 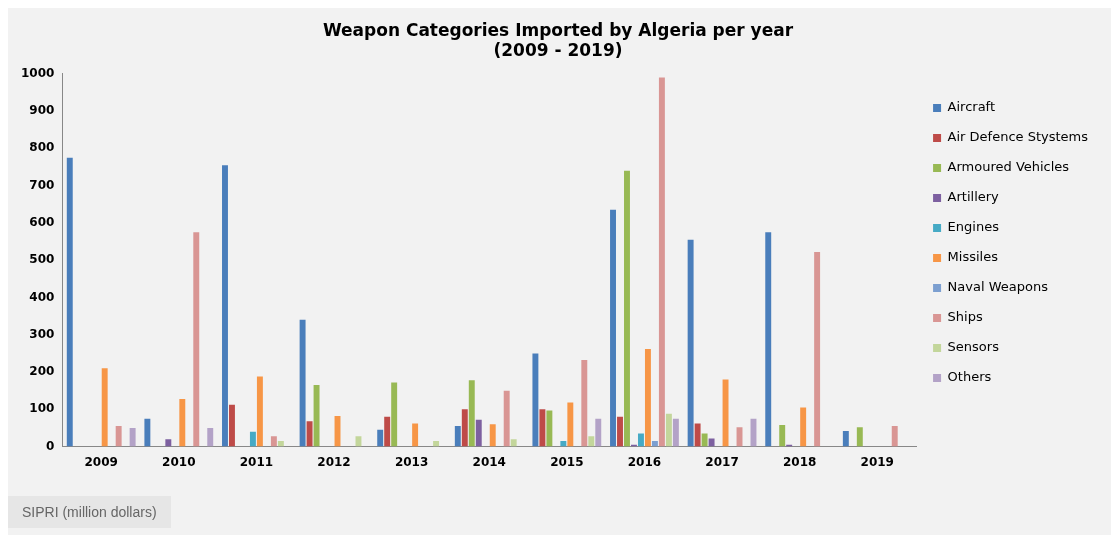 I want to click on y-tick-label: 1000, so click(x=37, y=72).